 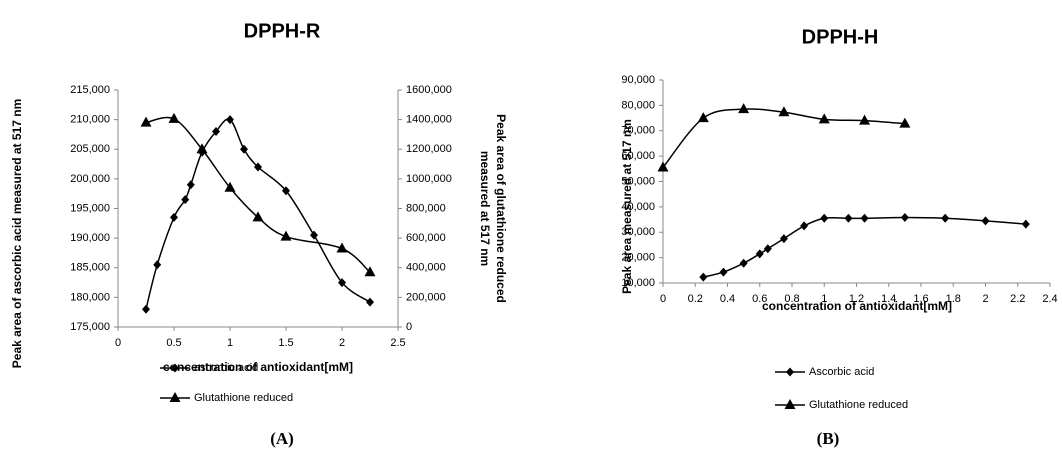 What do you see at coordinates (638, 232) in the screenshot?
I see `y-tick-label: 30,000` at bounding box center [638, 232].